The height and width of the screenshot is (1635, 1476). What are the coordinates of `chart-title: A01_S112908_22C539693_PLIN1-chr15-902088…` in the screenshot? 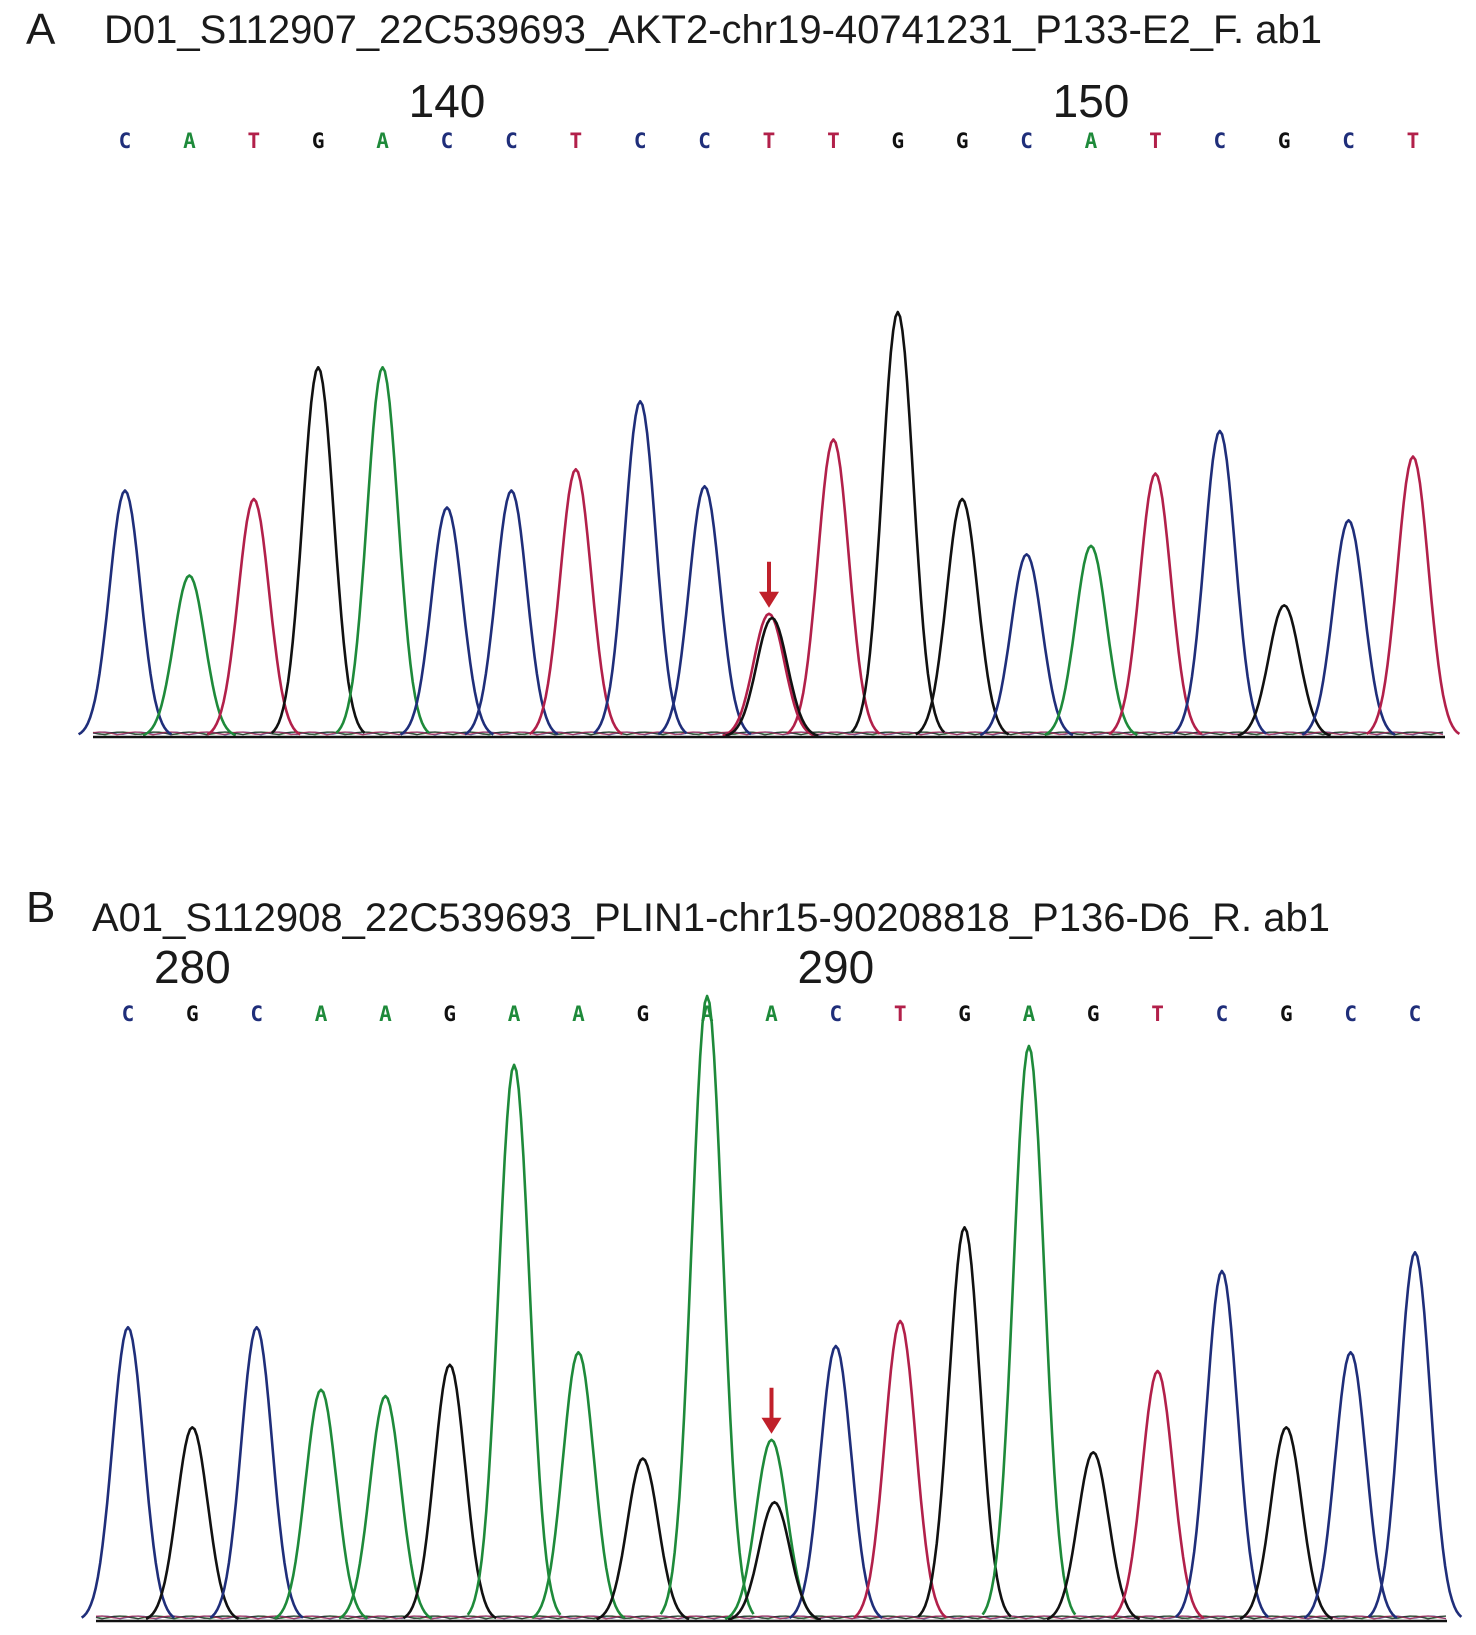 It's located at (711, 918).